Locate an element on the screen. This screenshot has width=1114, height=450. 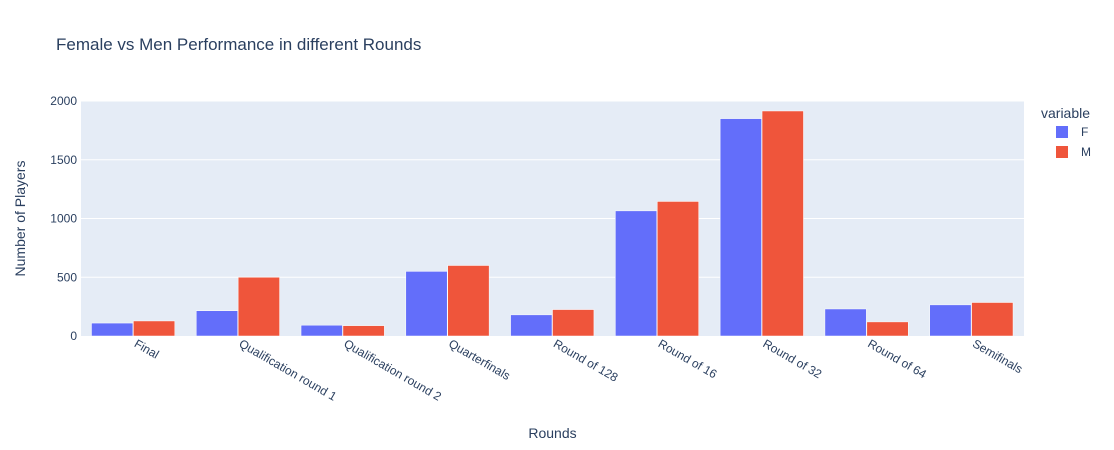
legend-label-F: F is located at coordinates (1084, 132).